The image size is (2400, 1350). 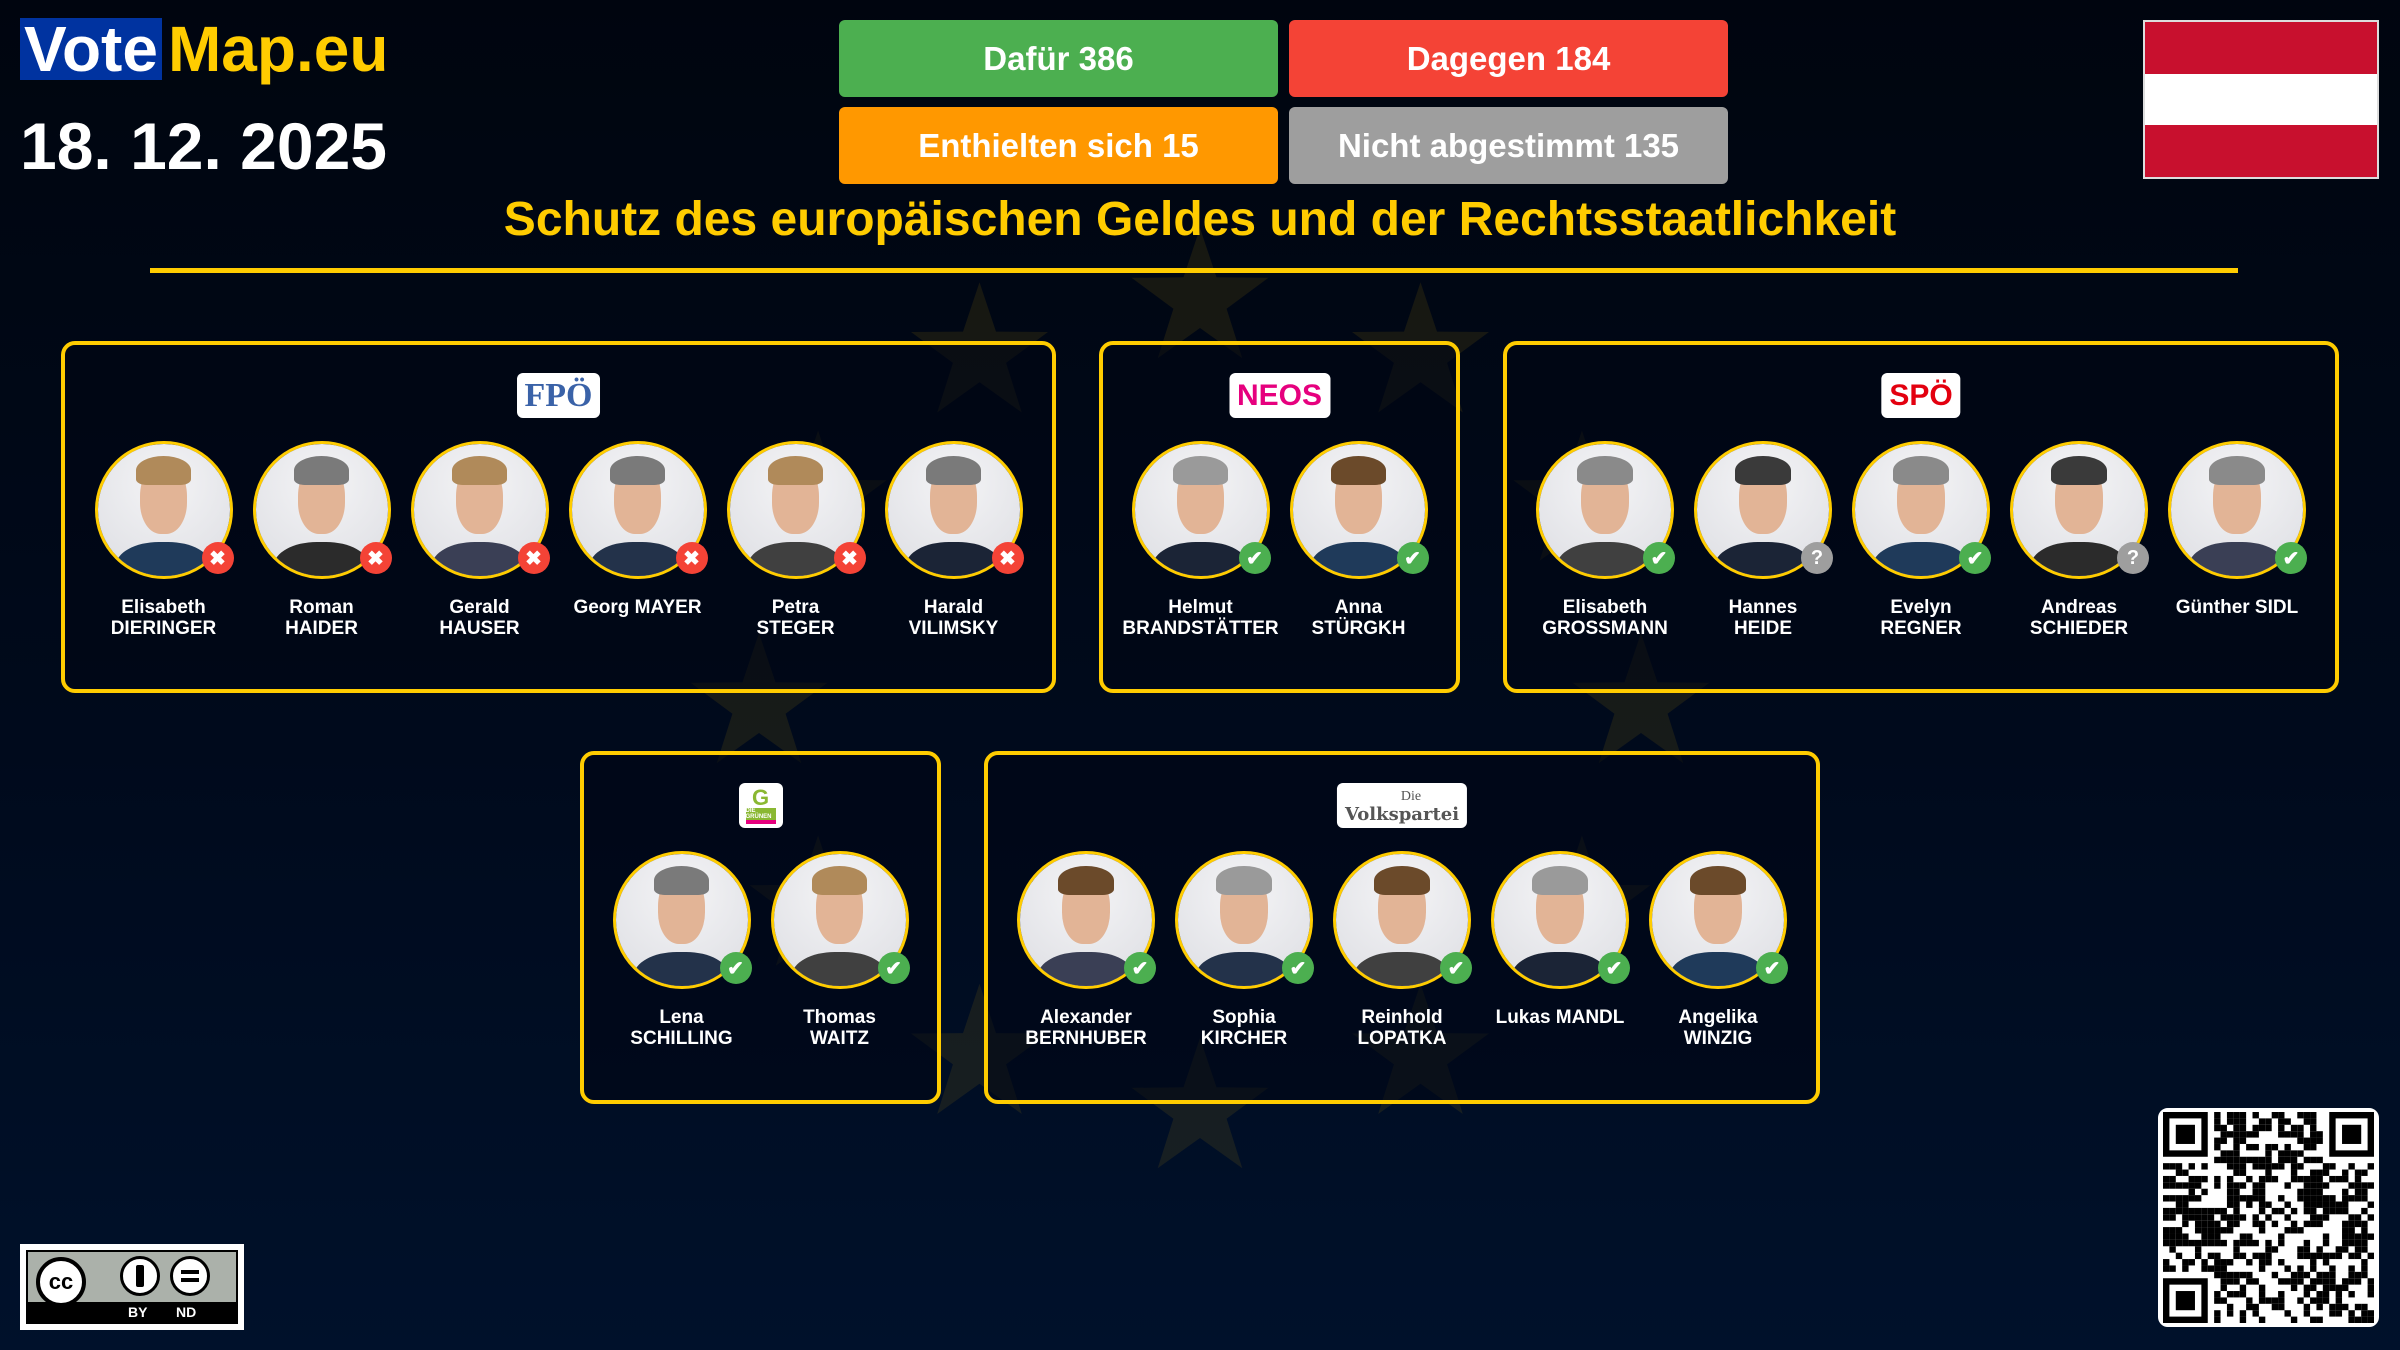 I want to click on mep-card: ✔ Lukas MANDL, so click(x=1560, y=950).